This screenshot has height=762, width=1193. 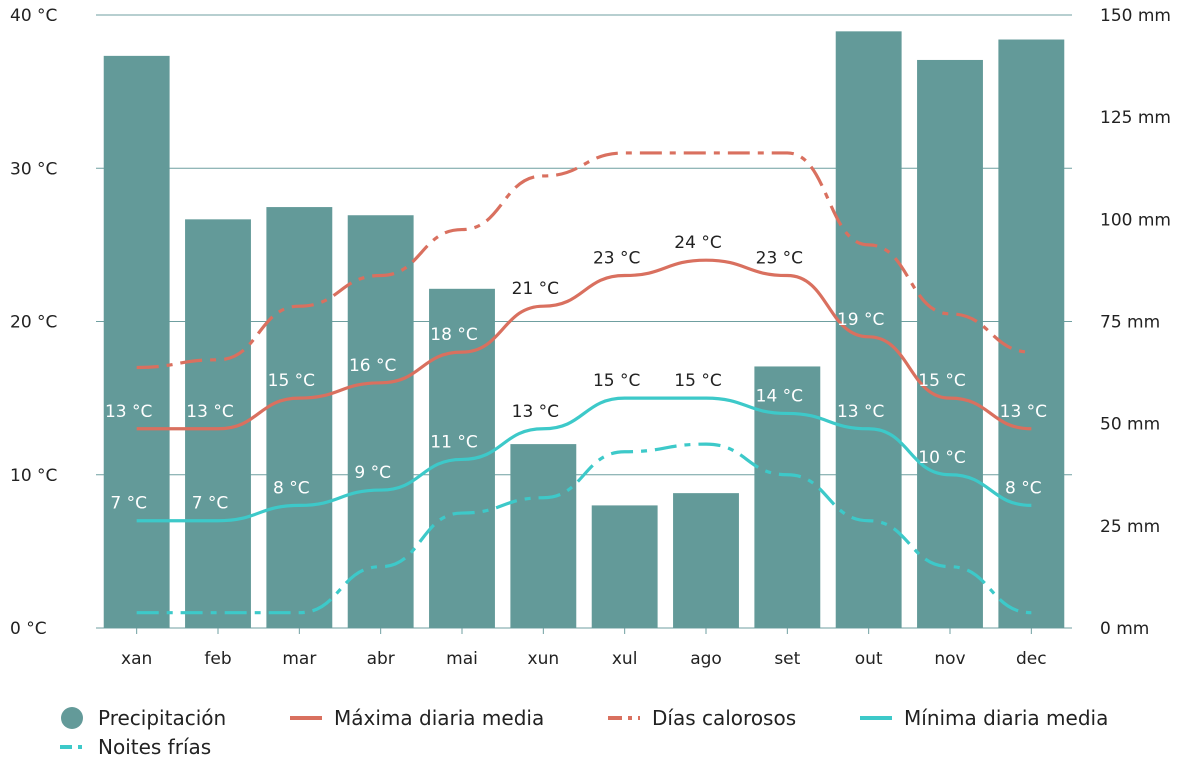 I want to click on circle-icon, so click(x=72, y=718).